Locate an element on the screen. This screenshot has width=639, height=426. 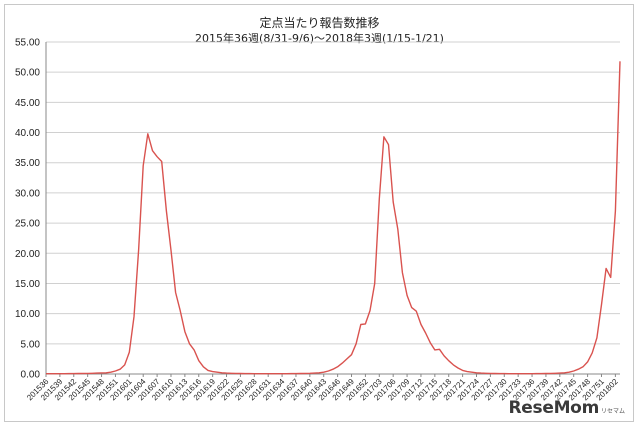
watermark-sub: リセマム is located at coordinates (612, 411).